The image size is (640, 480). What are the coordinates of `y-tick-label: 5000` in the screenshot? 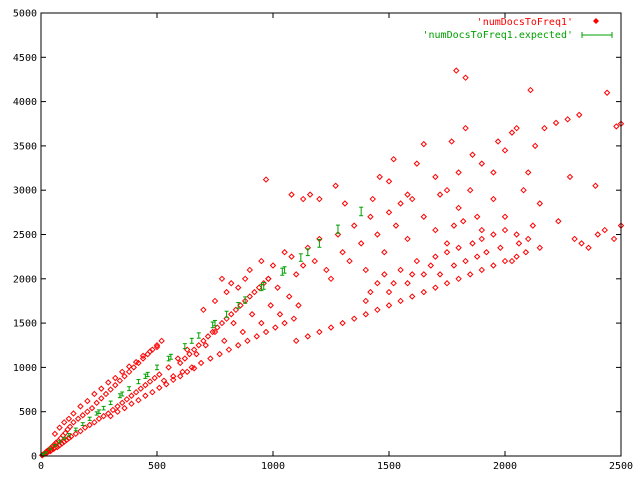 It's located at (25, 14).